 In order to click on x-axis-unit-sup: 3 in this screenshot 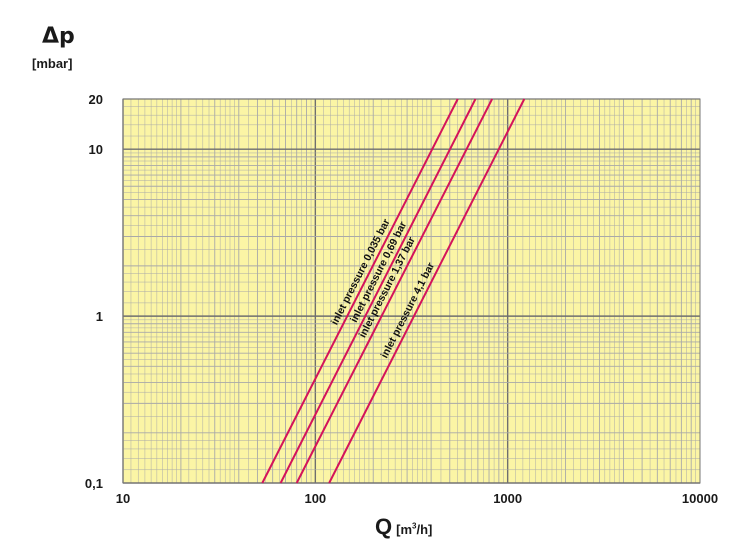, I will do `click(414, 526)`.